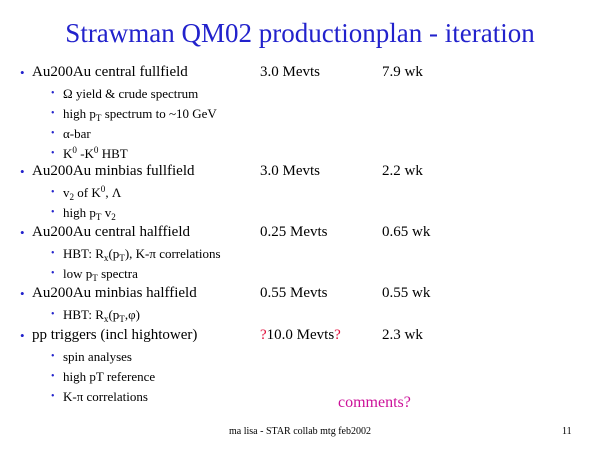  What do you see at coordinates (95, 153) in the screenshot?
I see `item-text: K0 -K0 HBT` at bounding box center [95, 153].